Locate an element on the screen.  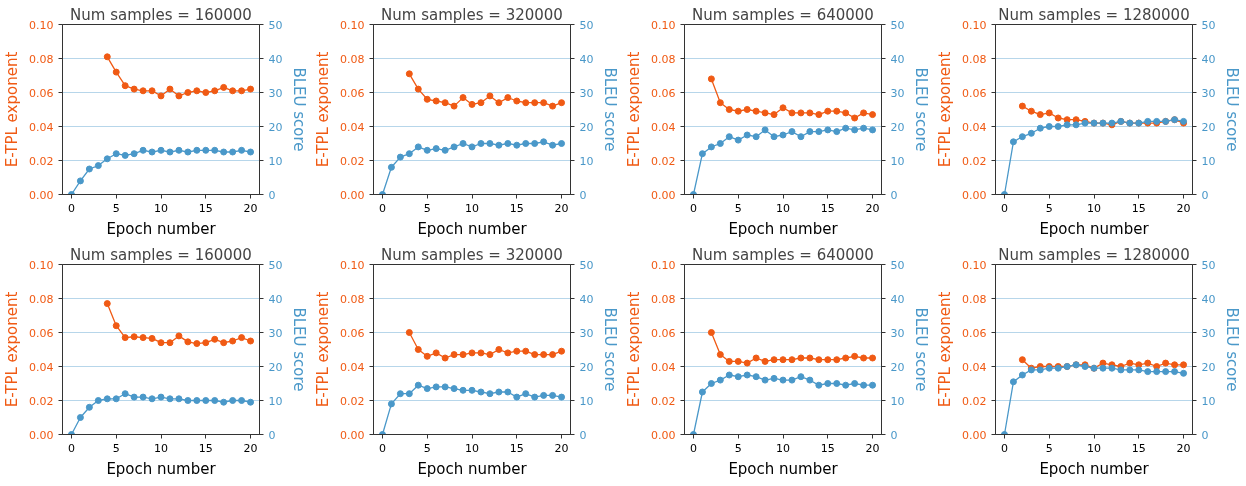
y-tick-label: 0.10 is located at coordinates (352, 265).